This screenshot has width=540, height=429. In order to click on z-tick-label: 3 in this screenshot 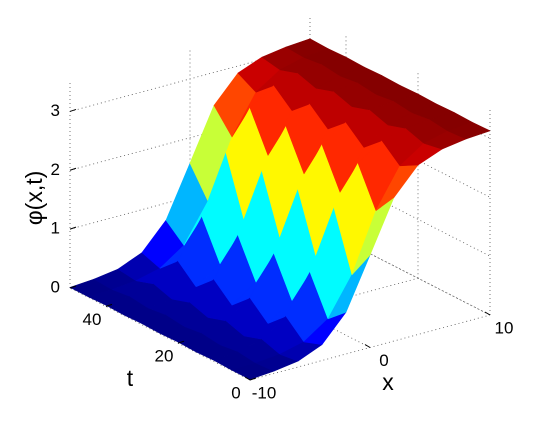, I will do `click(55, 110)`.